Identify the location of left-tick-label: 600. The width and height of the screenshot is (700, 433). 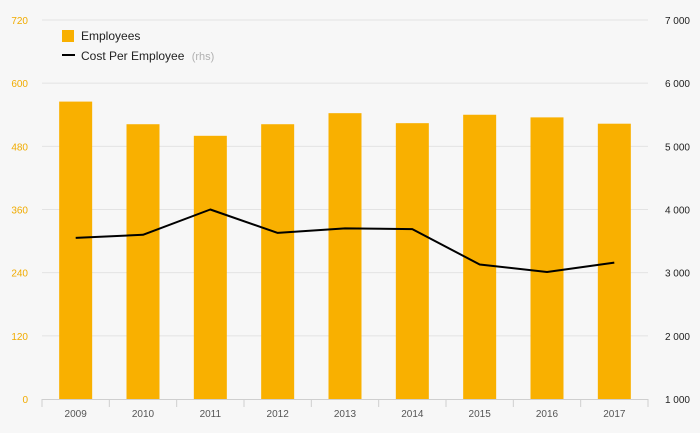
(19, 84).